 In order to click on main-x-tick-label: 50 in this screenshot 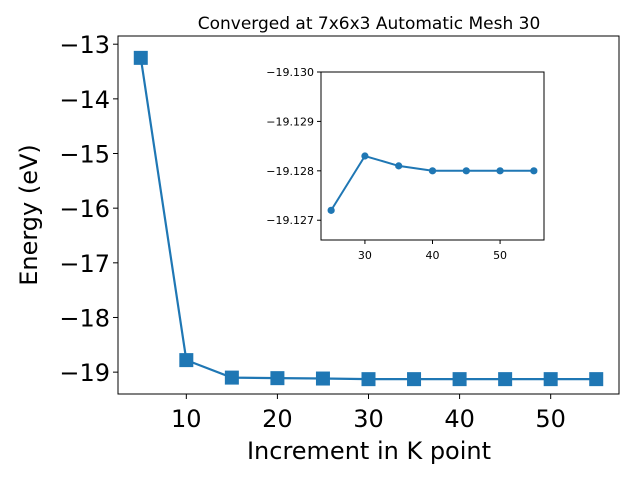, I will do `click(550, 419)`.